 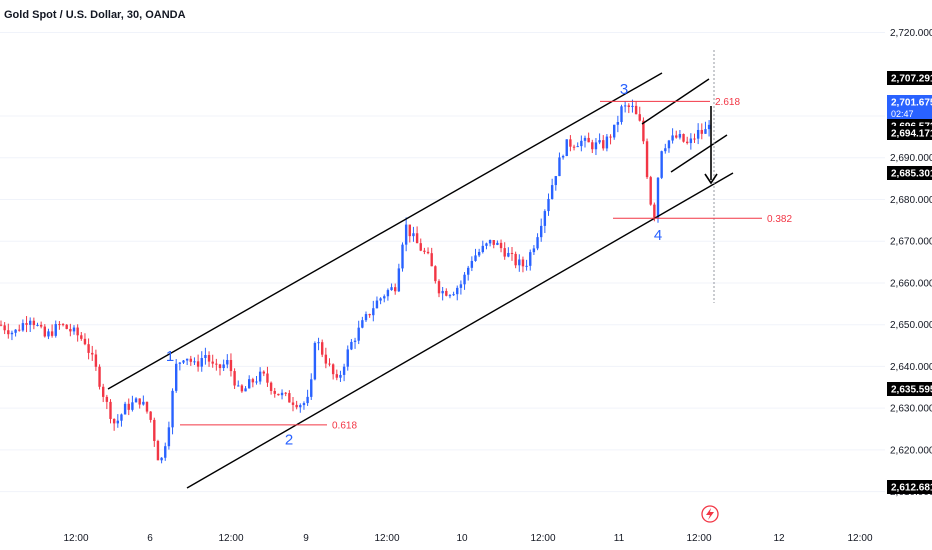 What do you see at coordinates (911, 409) in the screenshot?
I see `price-tick-label: 2,630.000` at bounding box center [911, 409].